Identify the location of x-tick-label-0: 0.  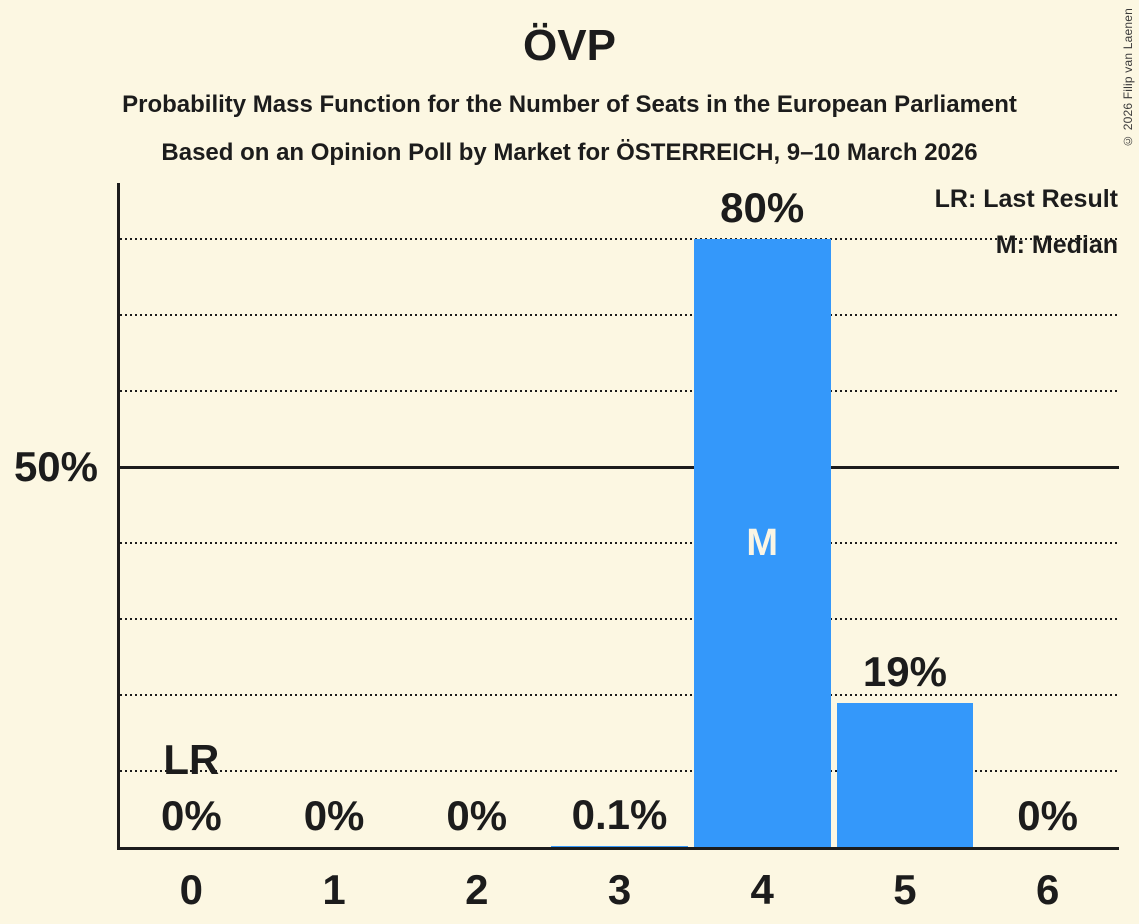
(191, 889).